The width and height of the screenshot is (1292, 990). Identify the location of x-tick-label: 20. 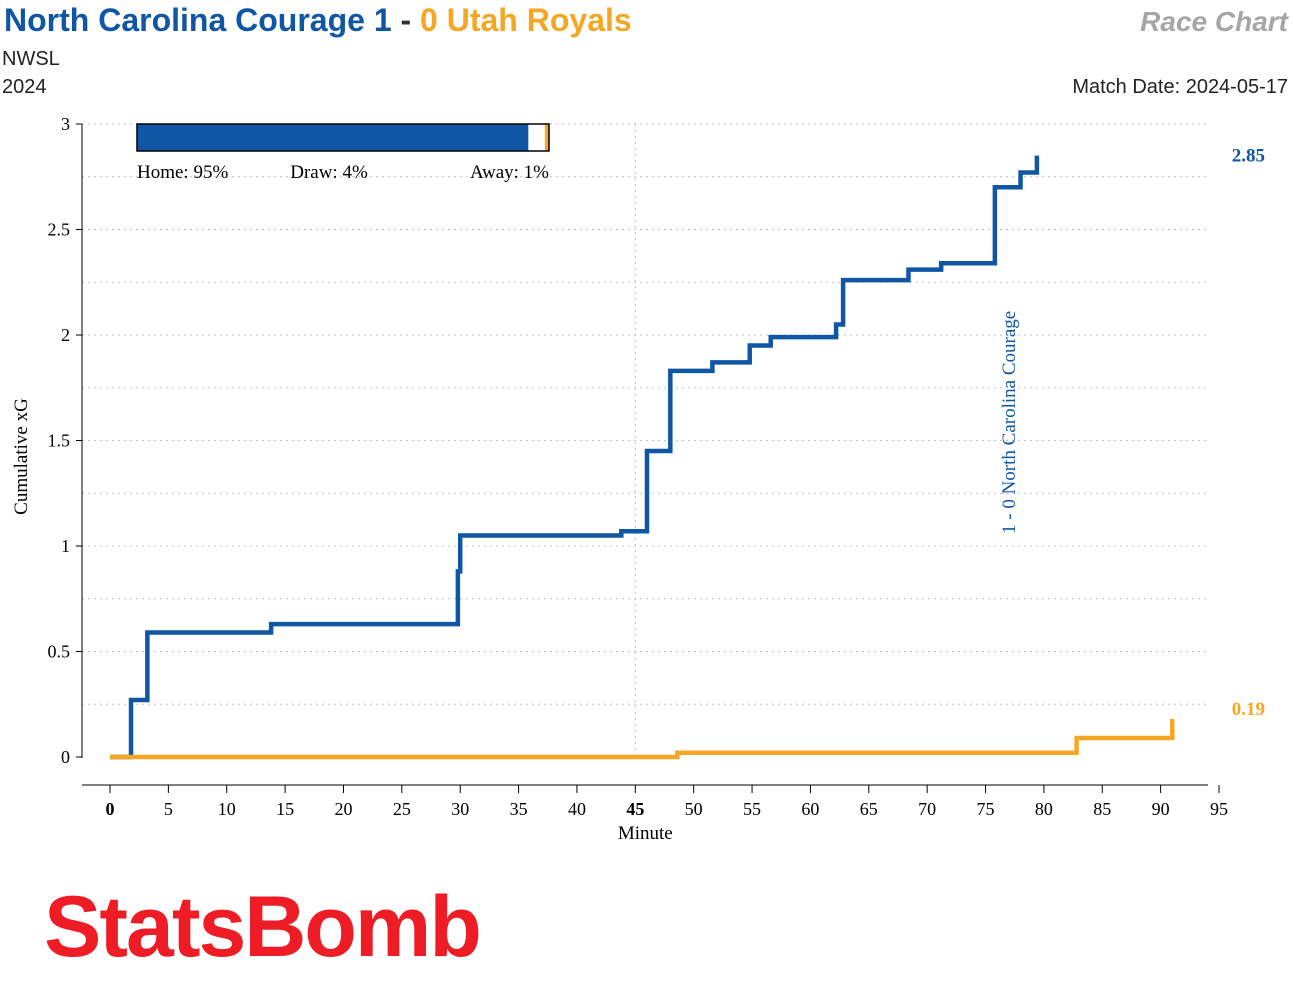
(343, 809).